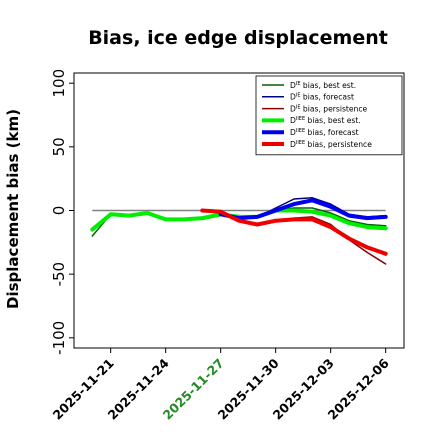 This screenshot has height=440, width=440. Describe the element at coordinates (331, 144) in the screenshot. I see `legend-entry-diie_pers: DIIEE bias, persistence` at that location.